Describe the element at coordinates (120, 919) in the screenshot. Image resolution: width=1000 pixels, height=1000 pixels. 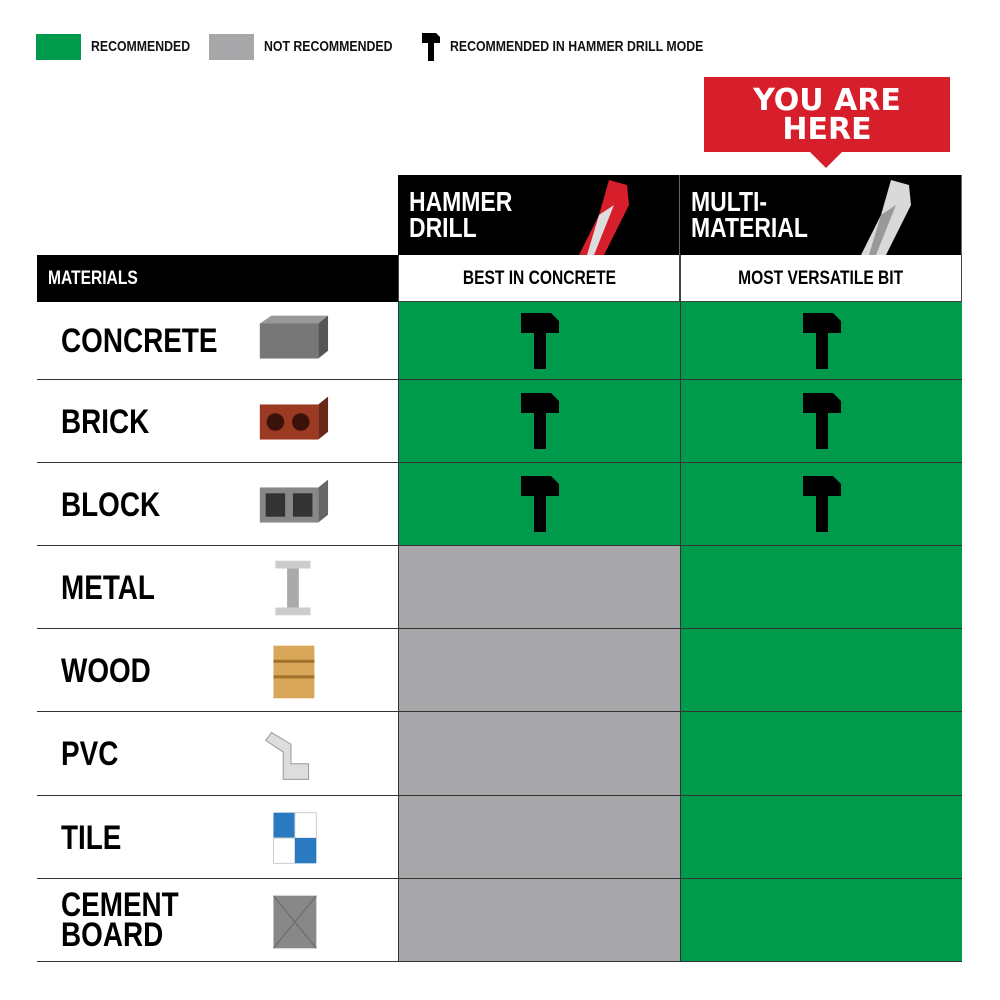
I see `material-name: CEMENT BOARD` at that location.